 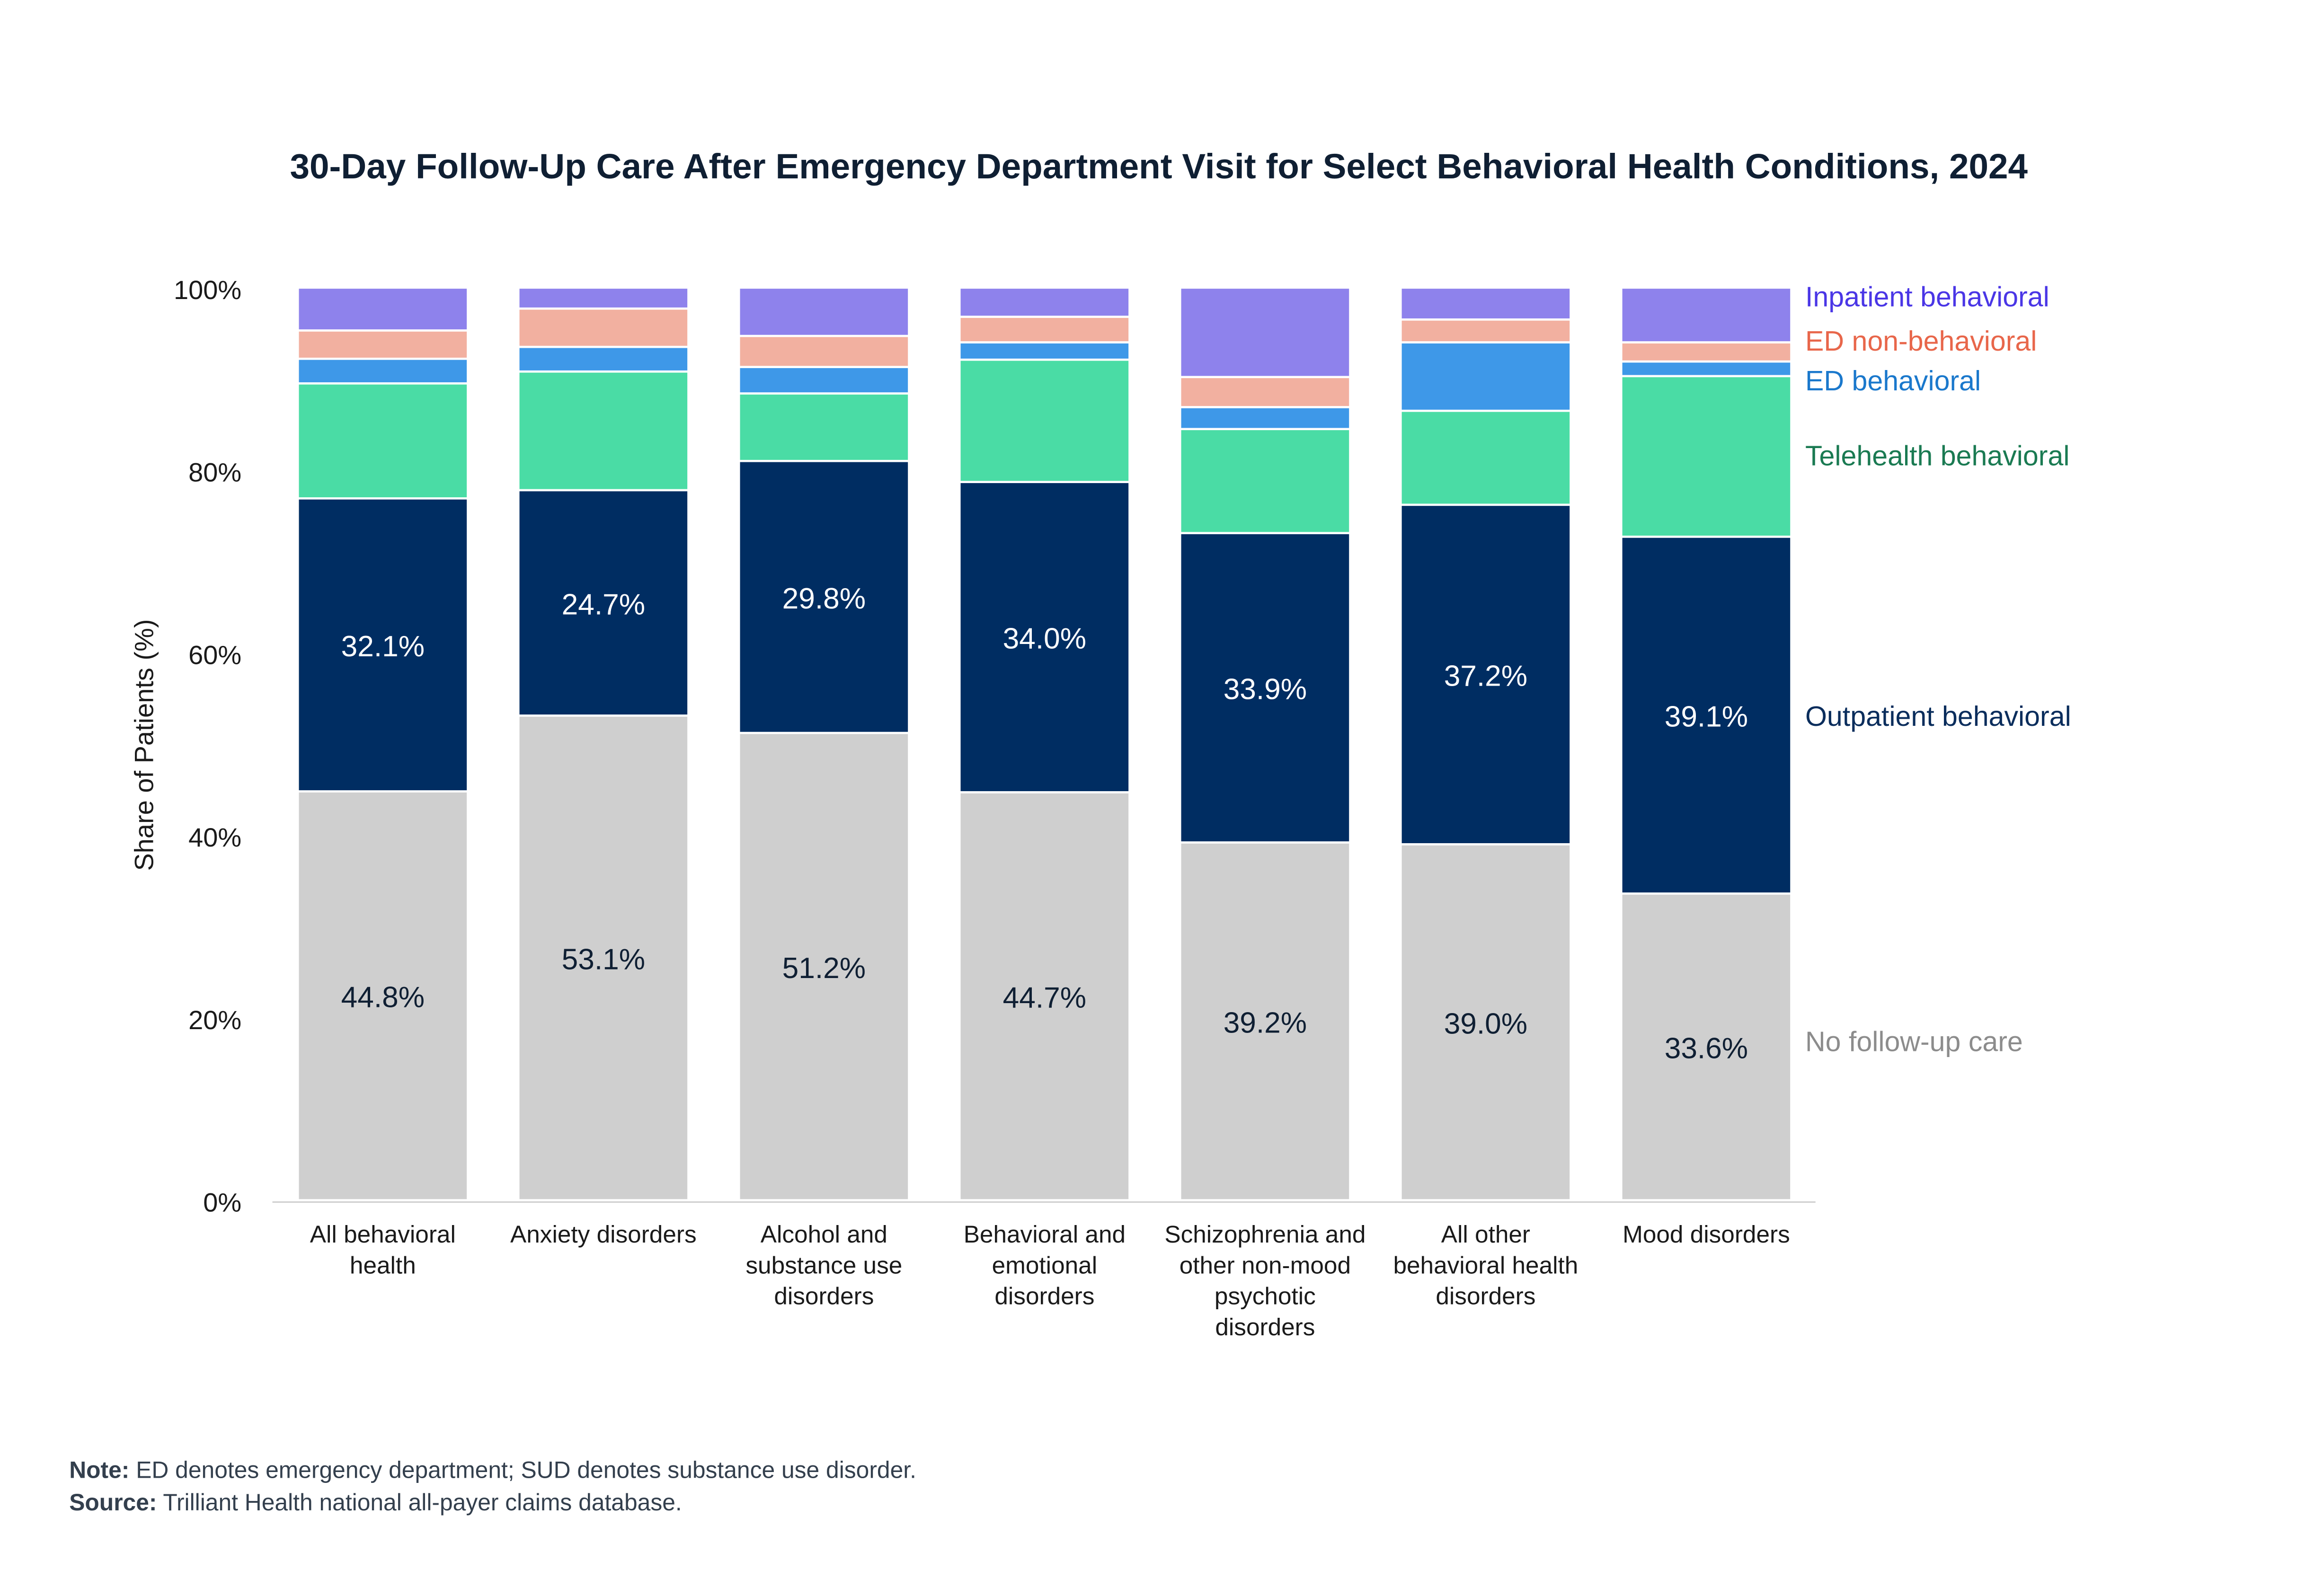 I want to click on legend-label: Telehealth behavioral, so click(x=1937, y=455).